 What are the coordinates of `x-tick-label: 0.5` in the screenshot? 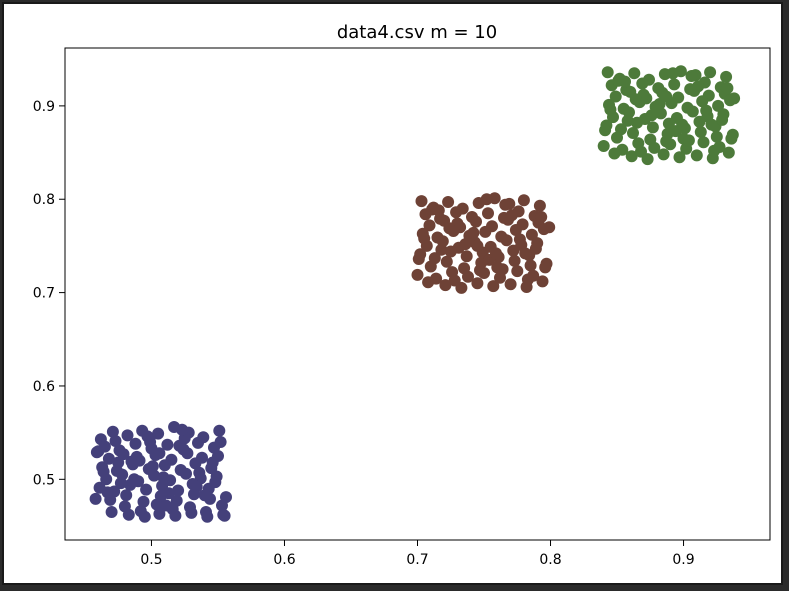 It's located at (151, 560).